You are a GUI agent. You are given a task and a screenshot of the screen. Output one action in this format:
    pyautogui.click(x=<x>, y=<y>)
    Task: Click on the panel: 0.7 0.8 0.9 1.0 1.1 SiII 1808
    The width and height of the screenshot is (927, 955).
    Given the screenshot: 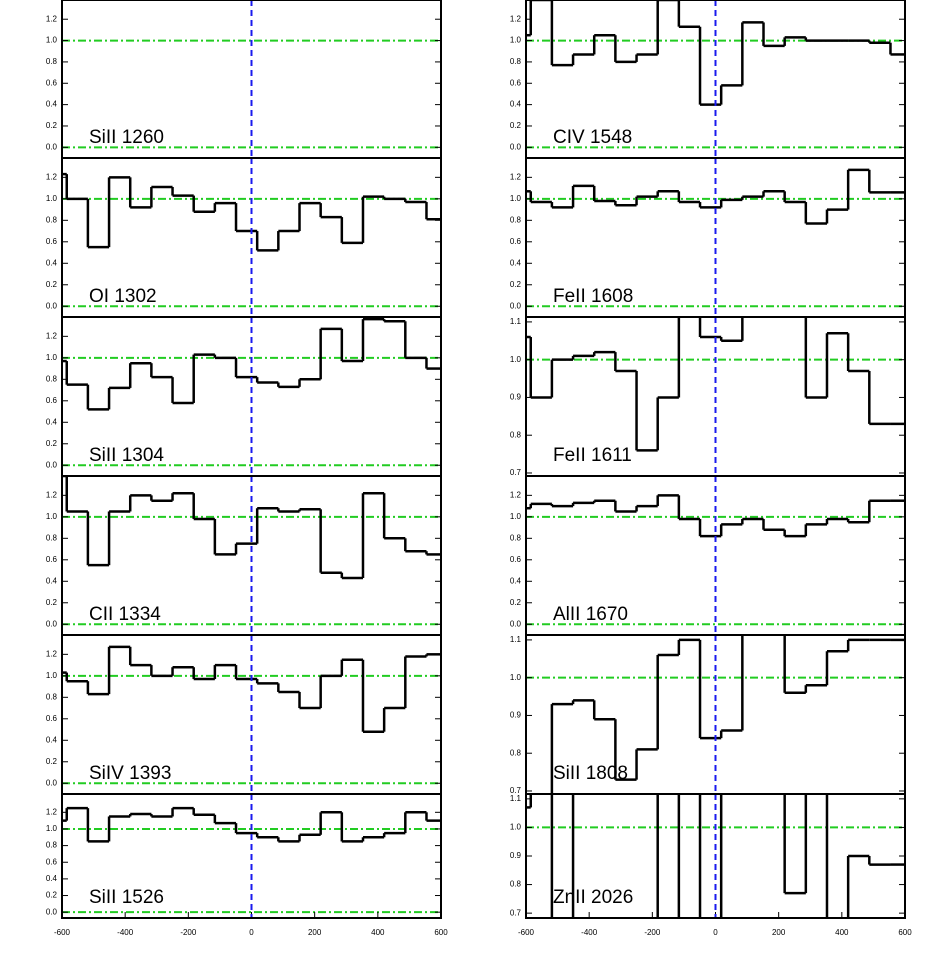 What is the action you would take?
    pyautogui.click(x=708, y=714)
    